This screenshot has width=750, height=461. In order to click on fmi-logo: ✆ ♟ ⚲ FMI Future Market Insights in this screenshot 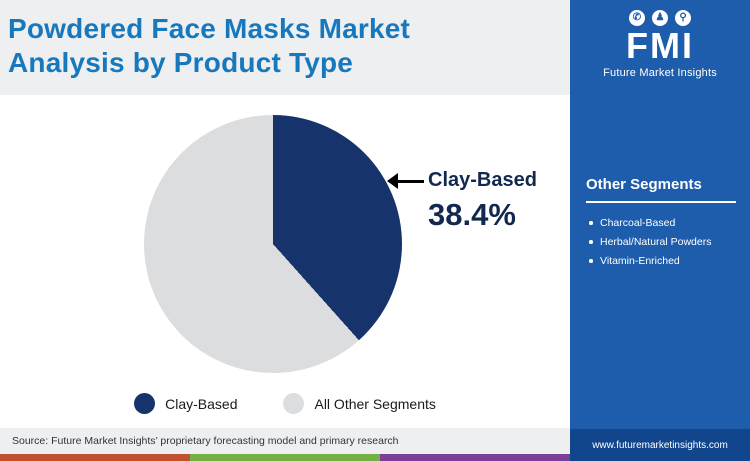, I will do `click(660, 44)`.